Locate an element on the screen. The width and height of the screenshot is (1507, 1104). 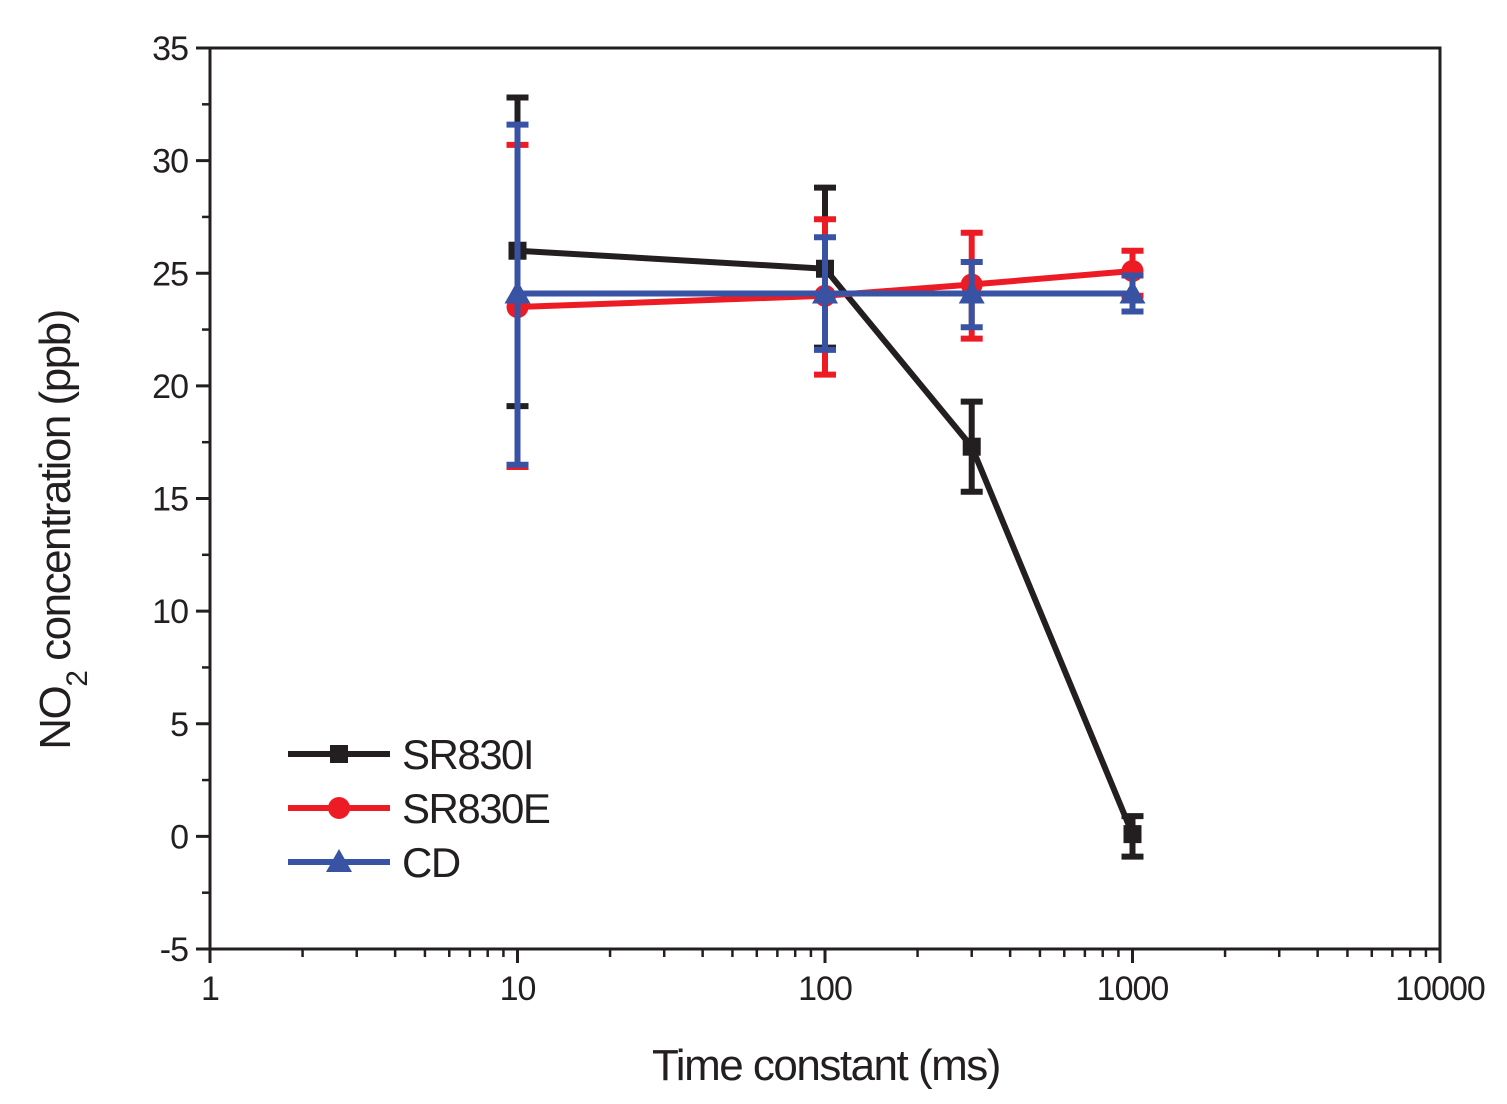
y-tick-label: 15 is located at coordinates (170, 500).